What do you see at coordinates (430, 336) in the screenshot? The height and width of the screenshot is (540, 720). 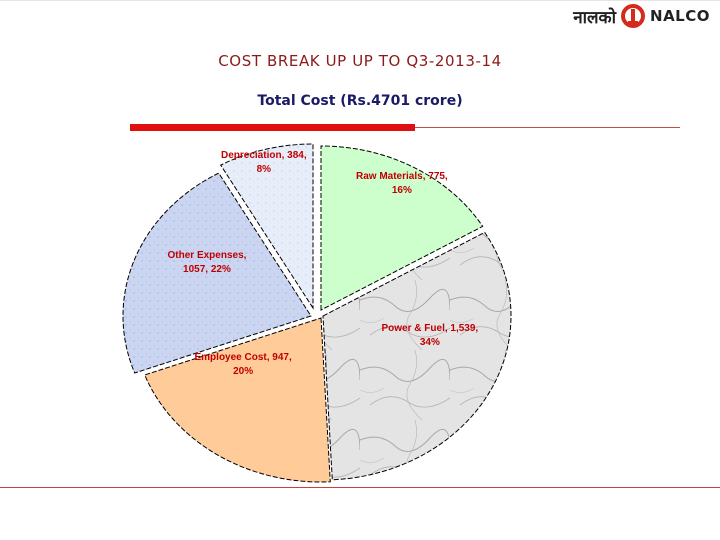 I see `pie-label-power-fuel: Power & Fuel, 1,539, 34%` at bounding box center [430, 336].